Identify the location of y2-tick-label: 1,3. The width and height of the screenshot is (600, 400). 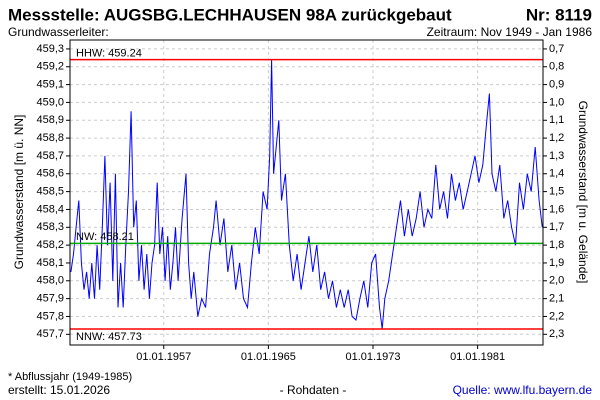
(556, 156).